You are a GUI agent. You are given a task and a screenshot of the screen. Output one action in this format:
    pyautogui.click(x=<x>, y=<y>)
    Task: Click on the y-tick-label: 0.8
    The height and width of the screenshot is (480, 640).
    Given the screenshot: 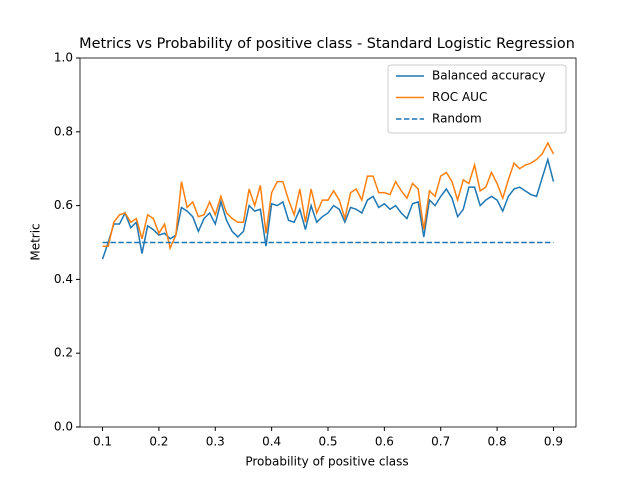 What is the action you would take?
    pyautogui.click(x=63, y=131)
    